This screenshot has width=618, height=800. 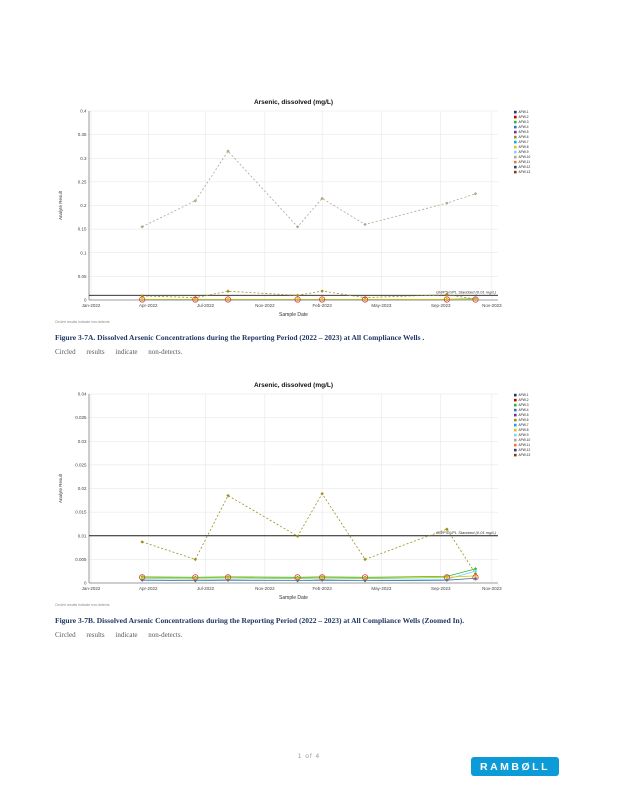 I want to click on ramboll-logo: RAMBØLL, so click(x=515, y=766).